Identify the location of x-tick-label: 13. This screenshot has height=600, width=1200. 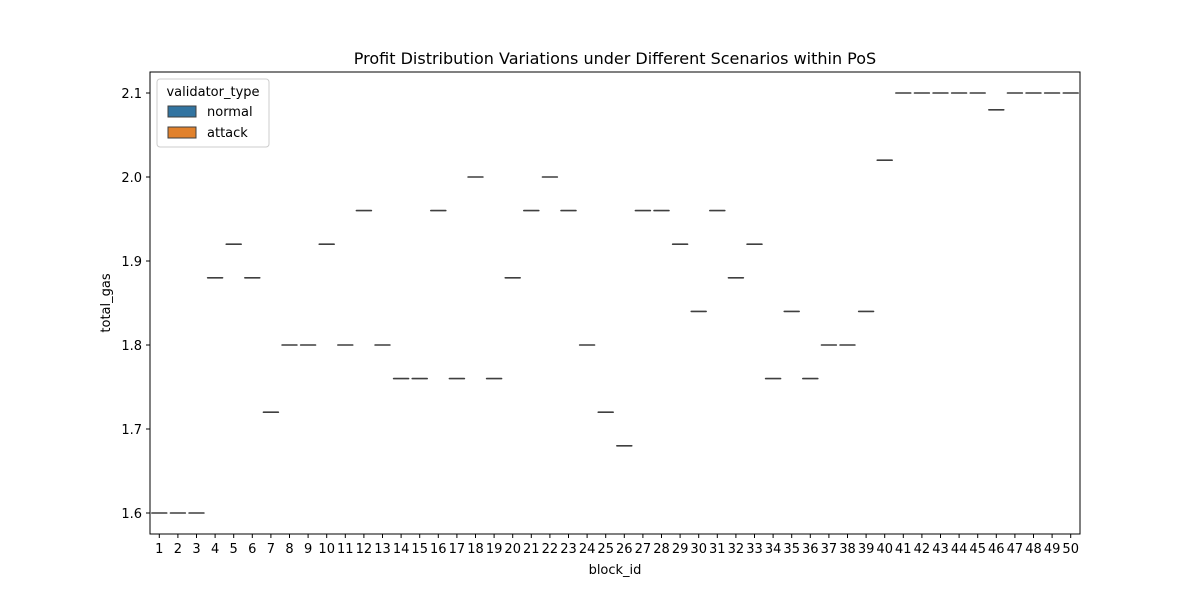
(382, 549).